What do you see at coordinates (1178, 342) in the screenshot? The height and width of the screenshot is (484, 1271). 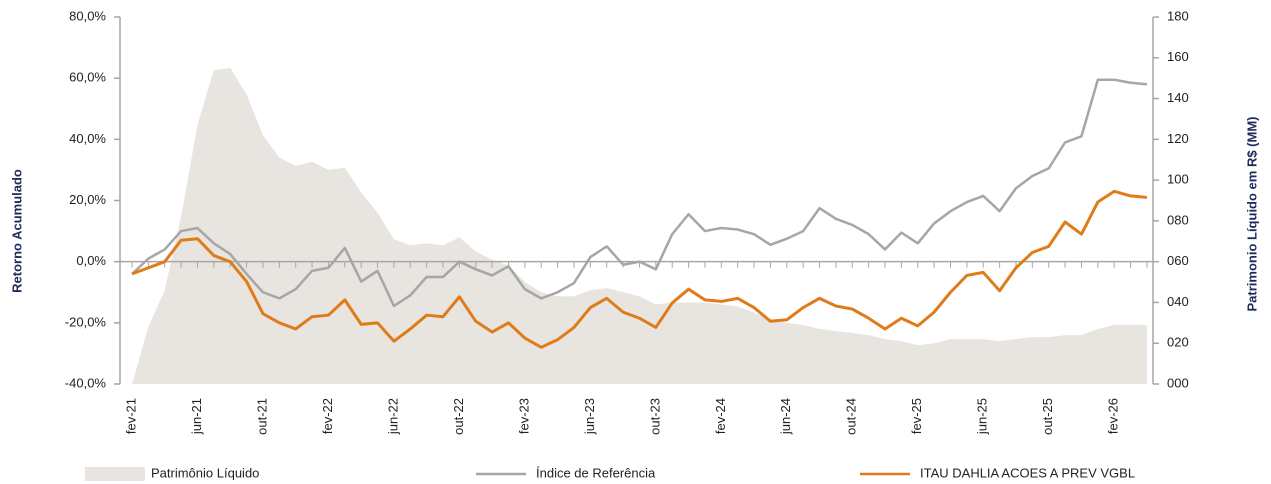 I see `y2-tick-label: 020` at bounding box center [1178, 342].